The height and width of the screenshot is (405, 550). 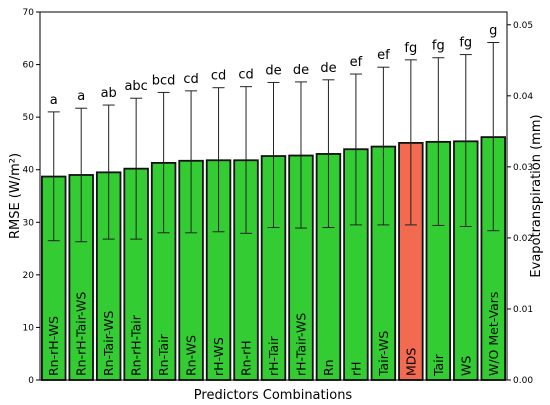 What do you see at coordinates (109, 93) in the screenshot?
I see `significance-label: ab` at bounding box center [109, 93].